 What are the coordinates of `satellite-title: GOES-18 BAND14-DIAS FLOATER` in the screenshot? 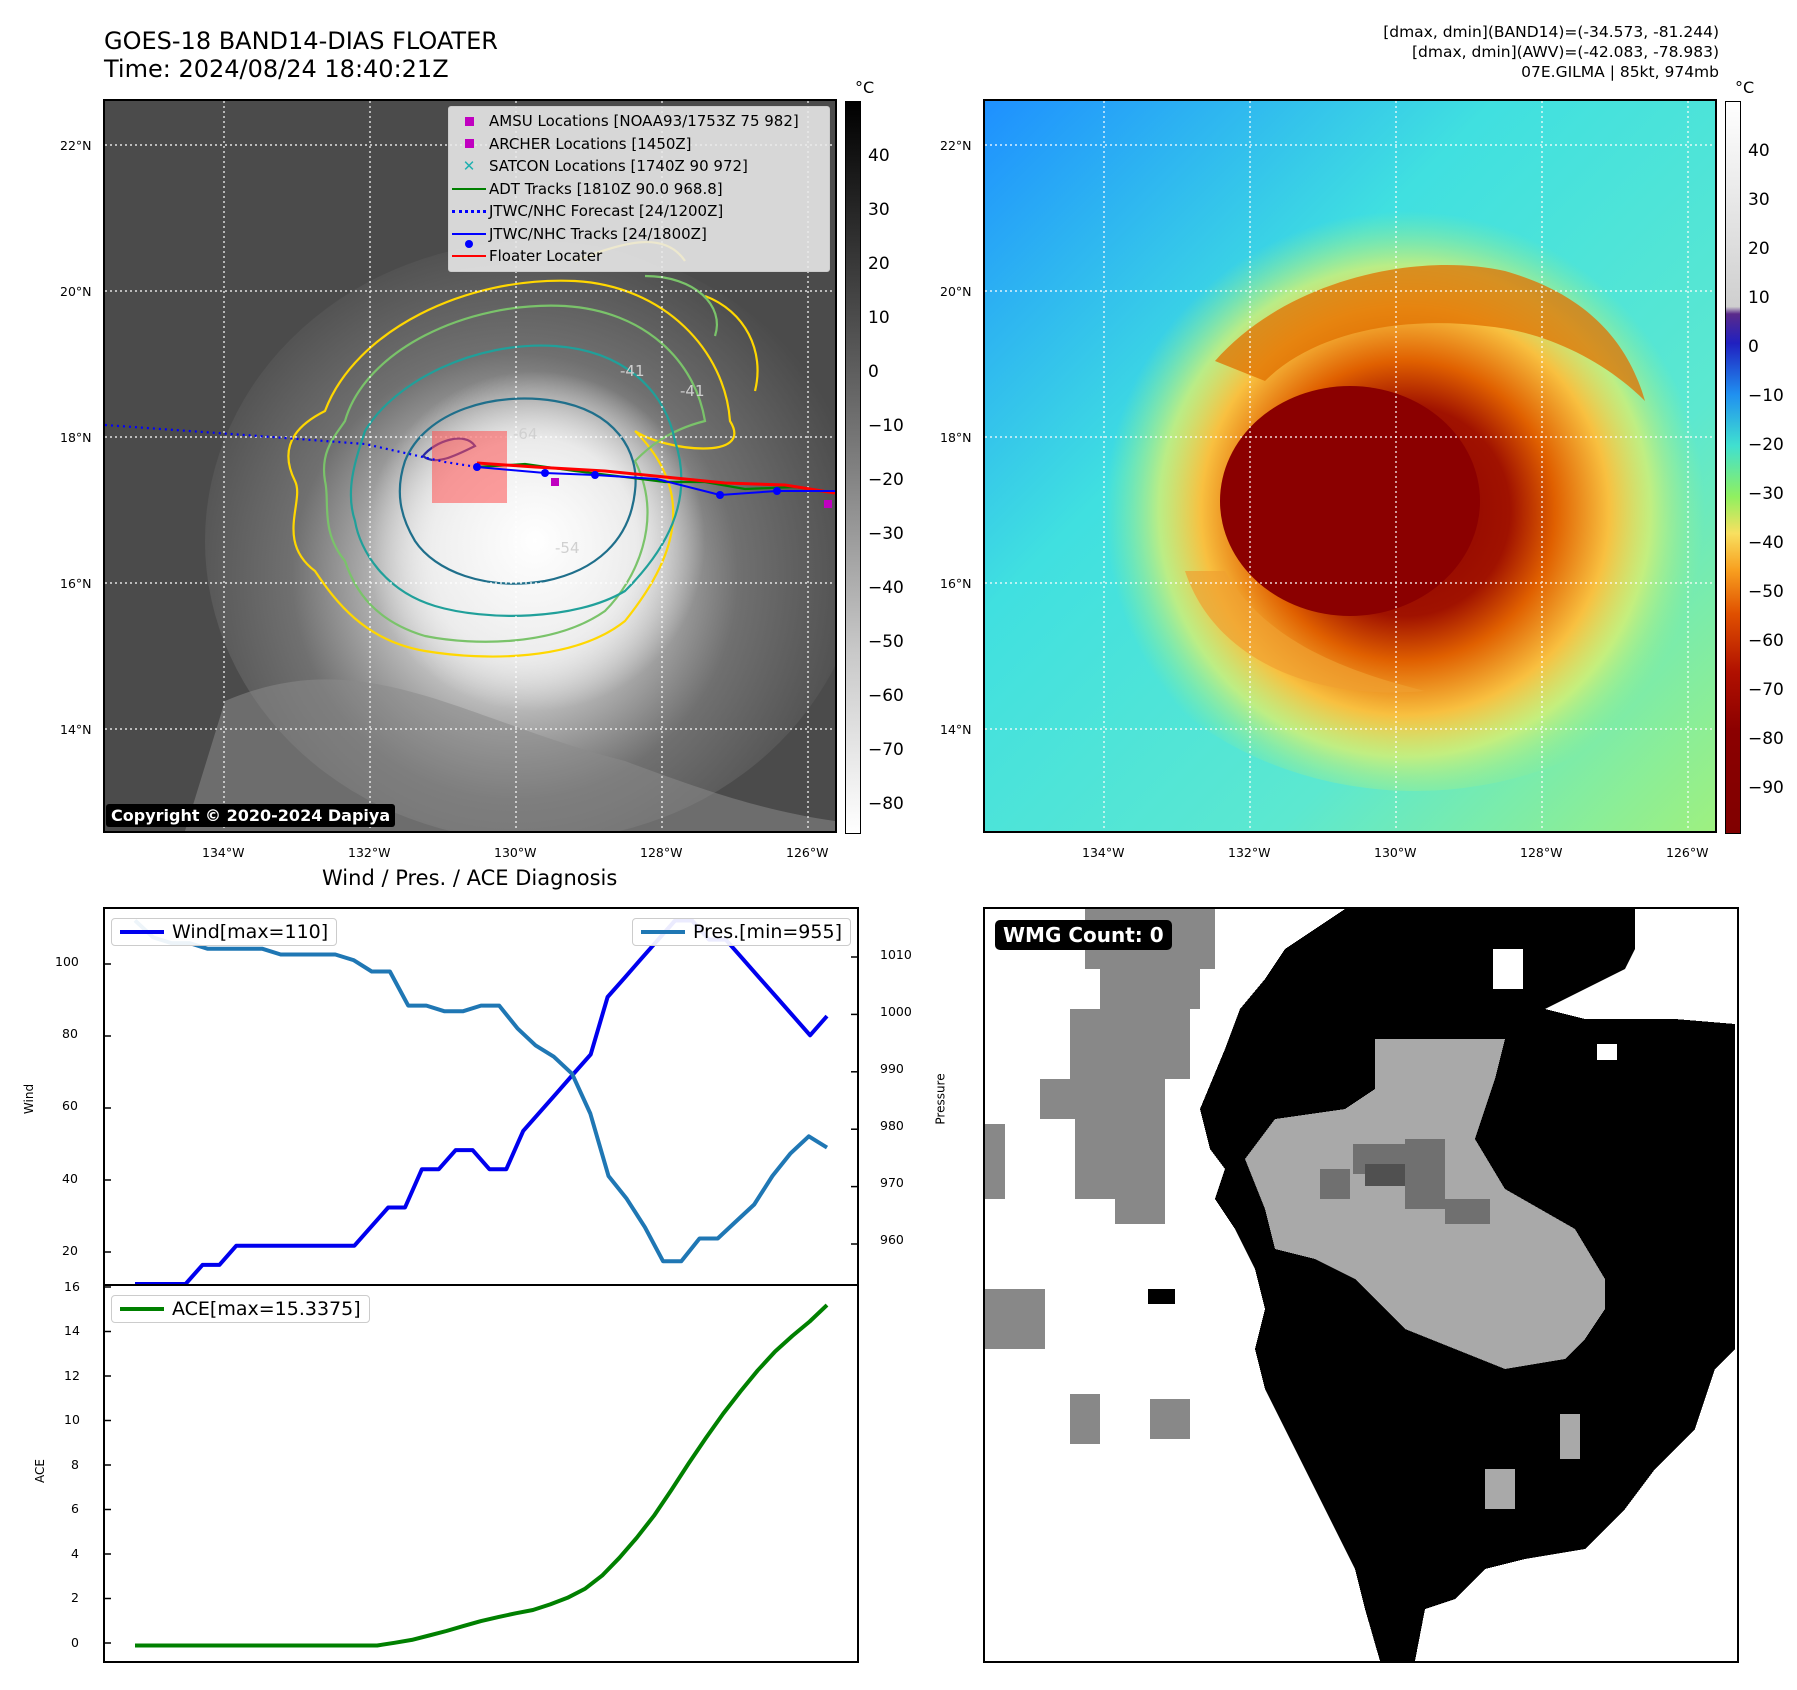 It's located at (301, 41).